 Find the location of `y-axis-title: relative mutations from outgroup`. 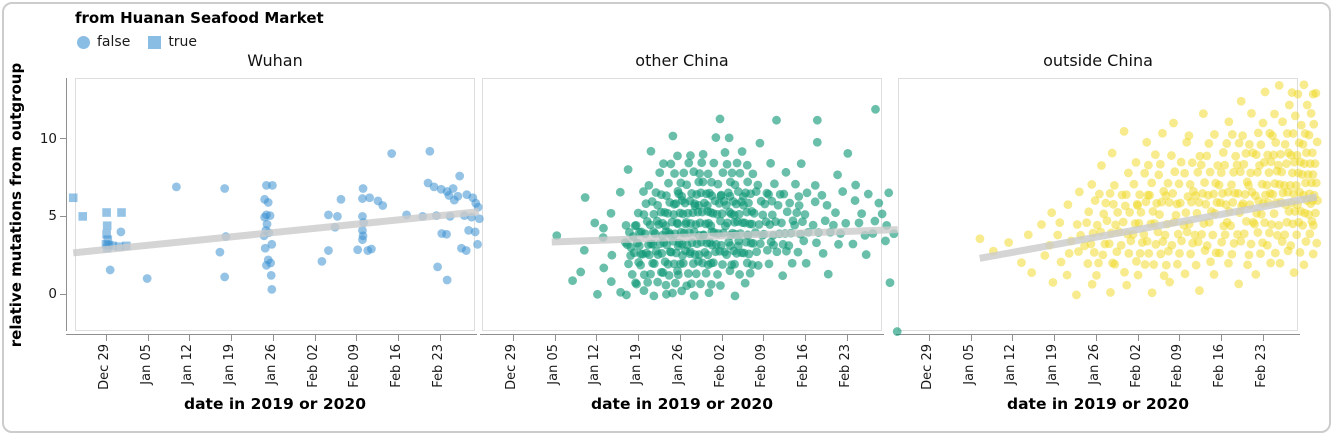

y-axis-title: relative mutations from outgroup is located at coordinates (16, 205).